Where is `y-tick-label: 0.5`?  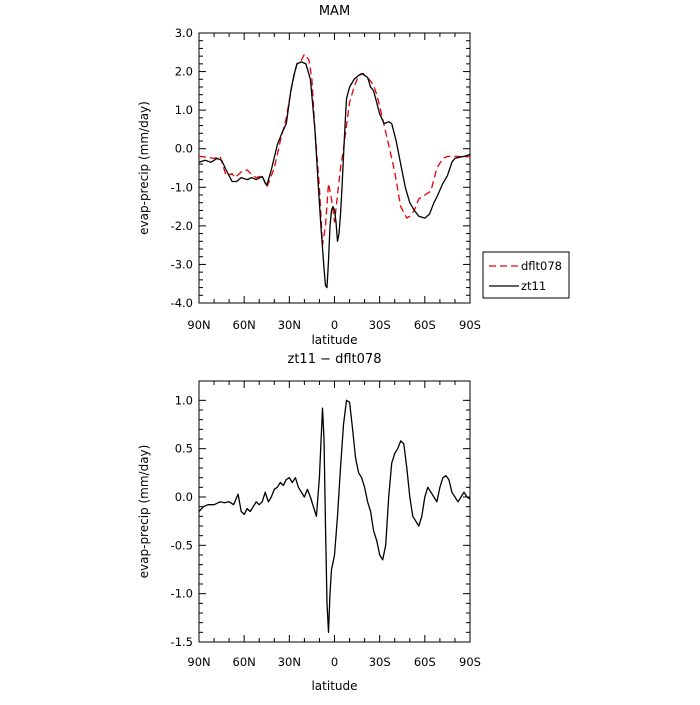 y-tick-label: 0.5 is located at coordinates (184, 449).